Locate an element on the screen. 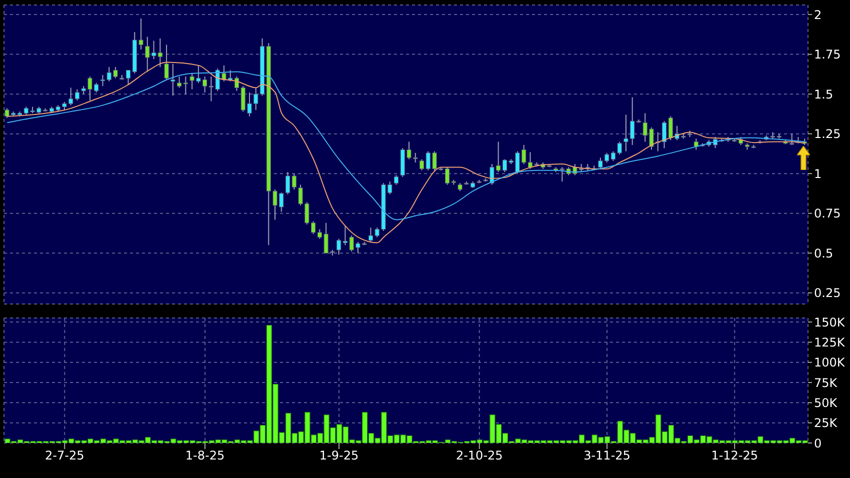 The width and height of the screenshot is (850, 478). y-tick-label: 100K is located at coordinates (830, 363).